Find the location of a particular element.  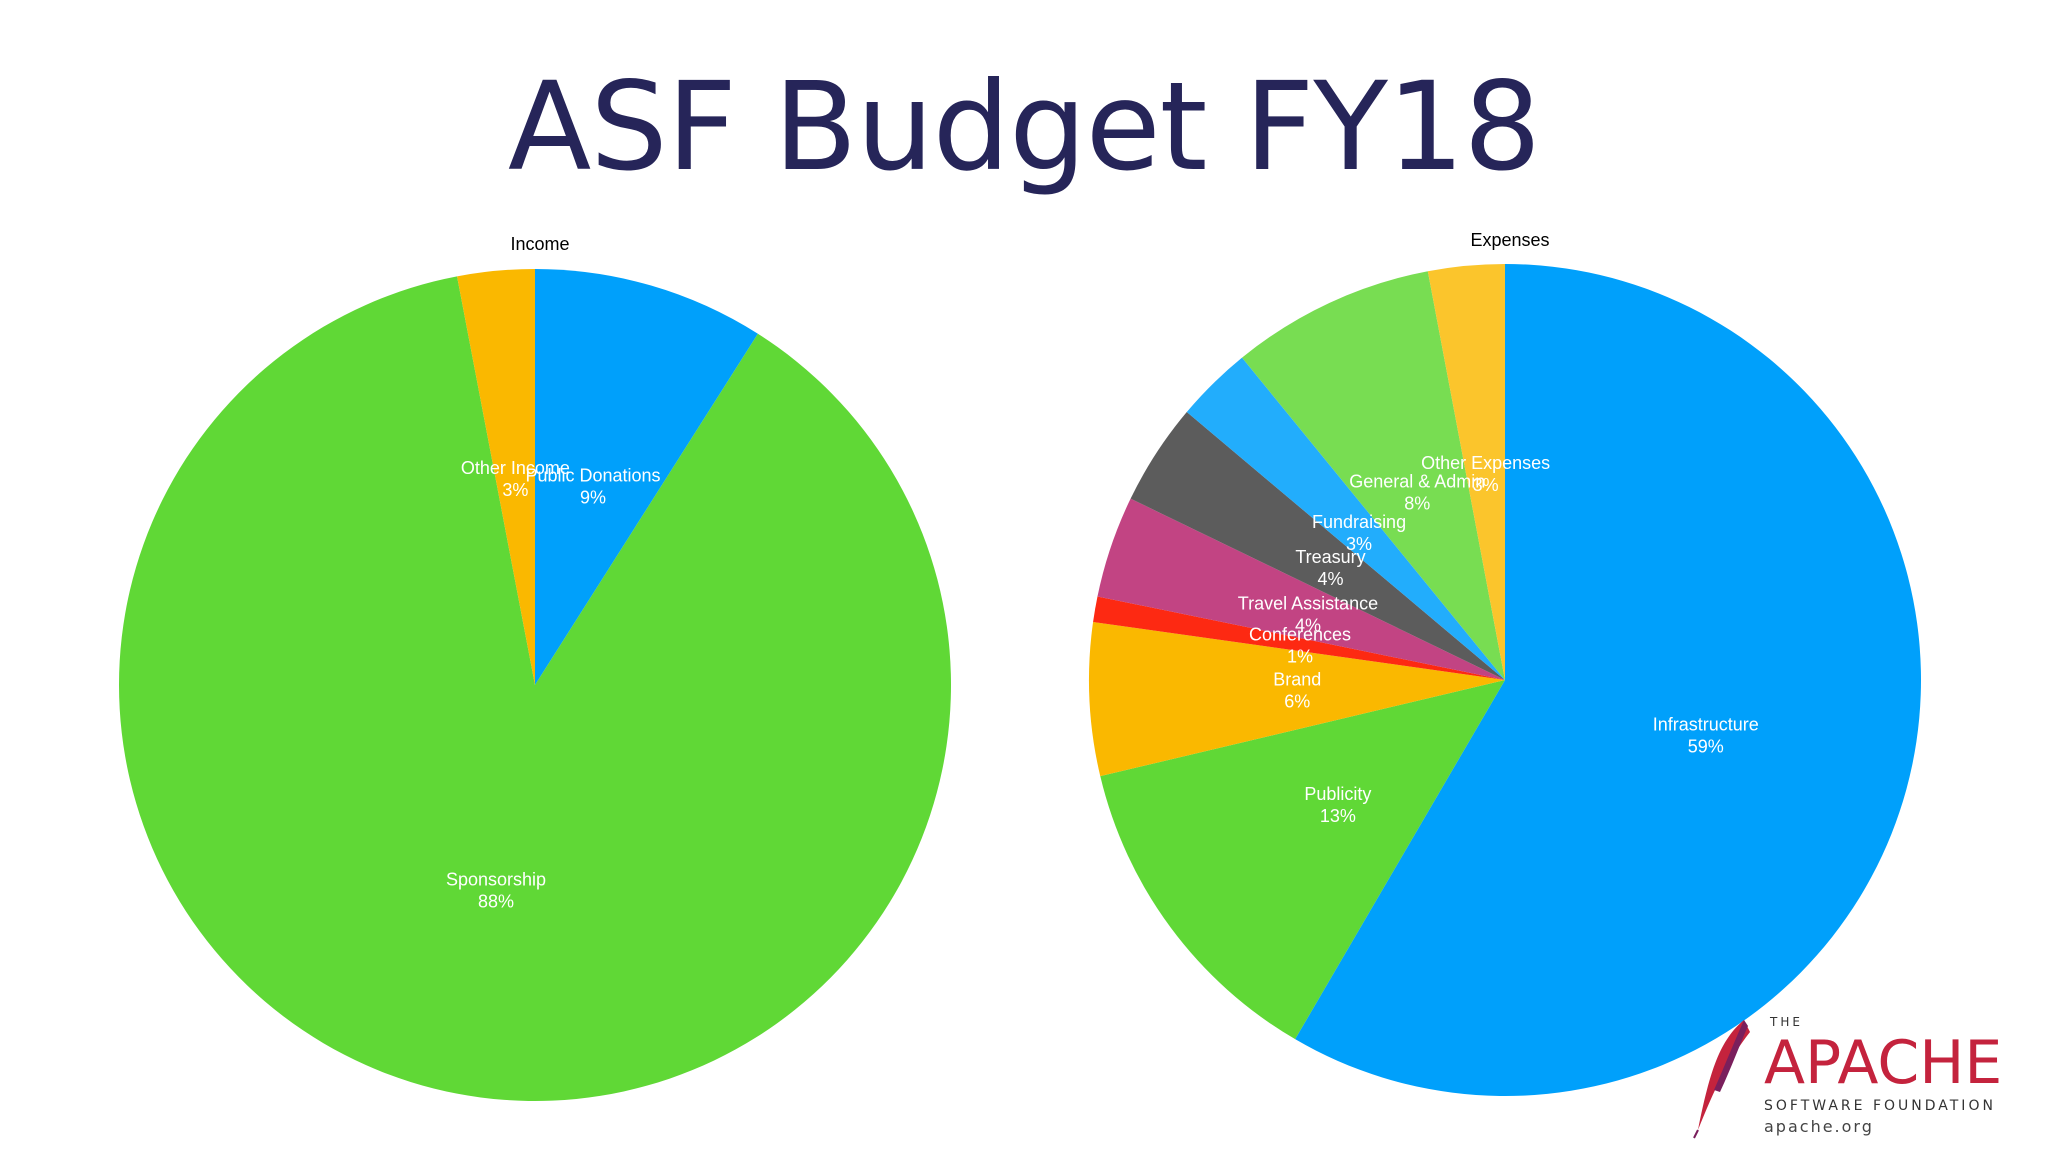

slice-value-fundraising: 3% is located at coordinates (1359, 544).